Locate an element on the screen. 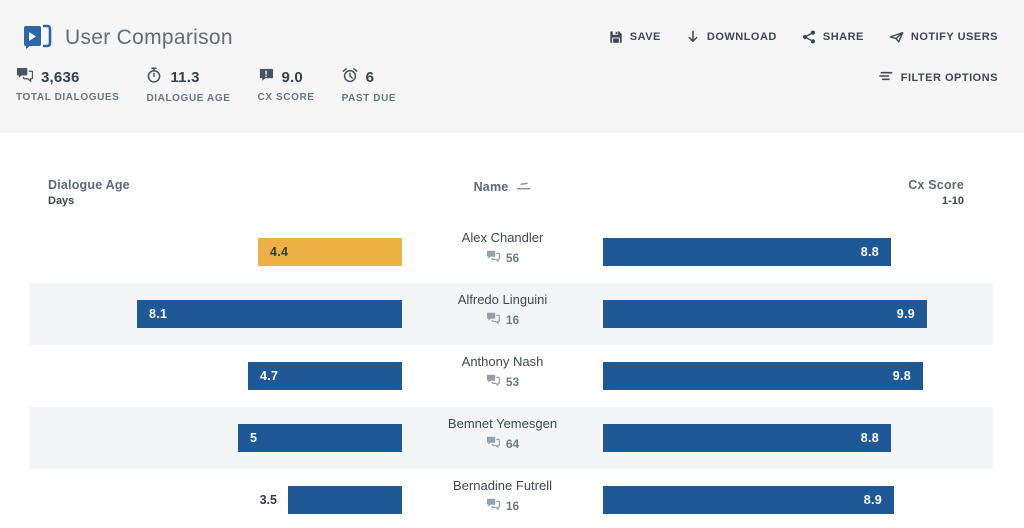  cx-bubble-icon is located at coordinates (266, 77).